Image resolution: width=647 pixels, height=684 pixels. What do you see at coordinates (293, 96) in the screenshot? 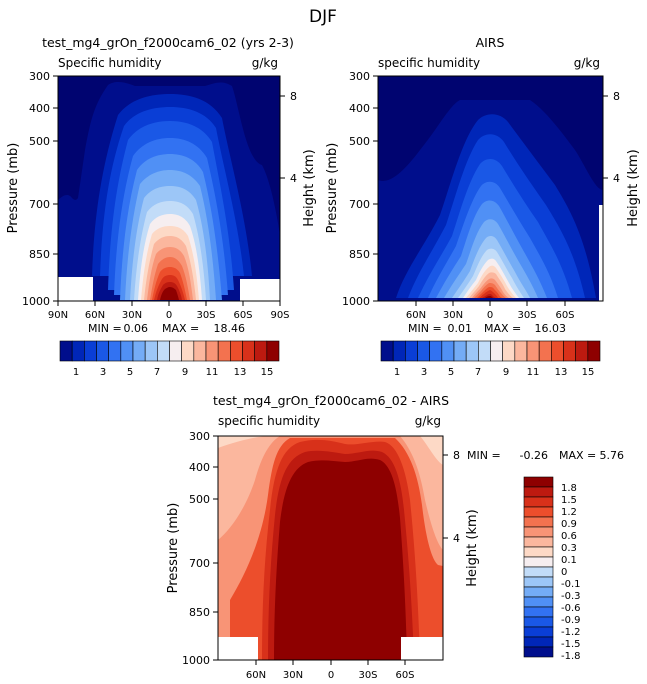
I see `y2-tick-label: 8` at bounding box center [293, 96].